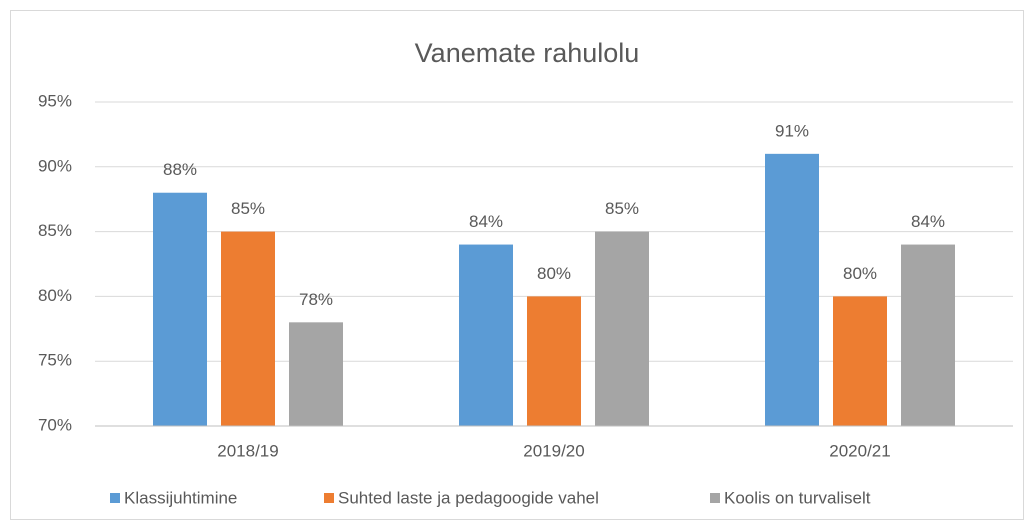 The height and width of the screenshot is (529, 1034). Describe the element at coordinates (55, 295) in the screenshot. I see `y-tick-label: 80%` at that location.